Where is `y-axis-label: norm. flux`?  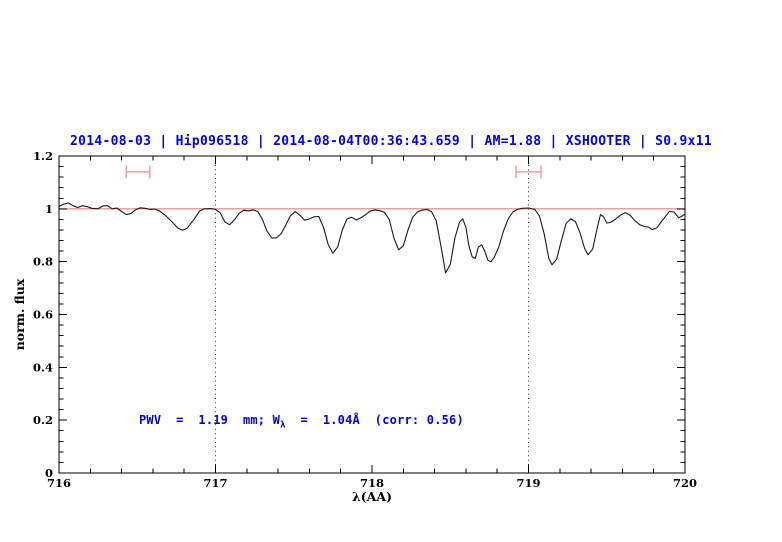
y-axis-label: norm. flux is located at coordinates (19, 314).